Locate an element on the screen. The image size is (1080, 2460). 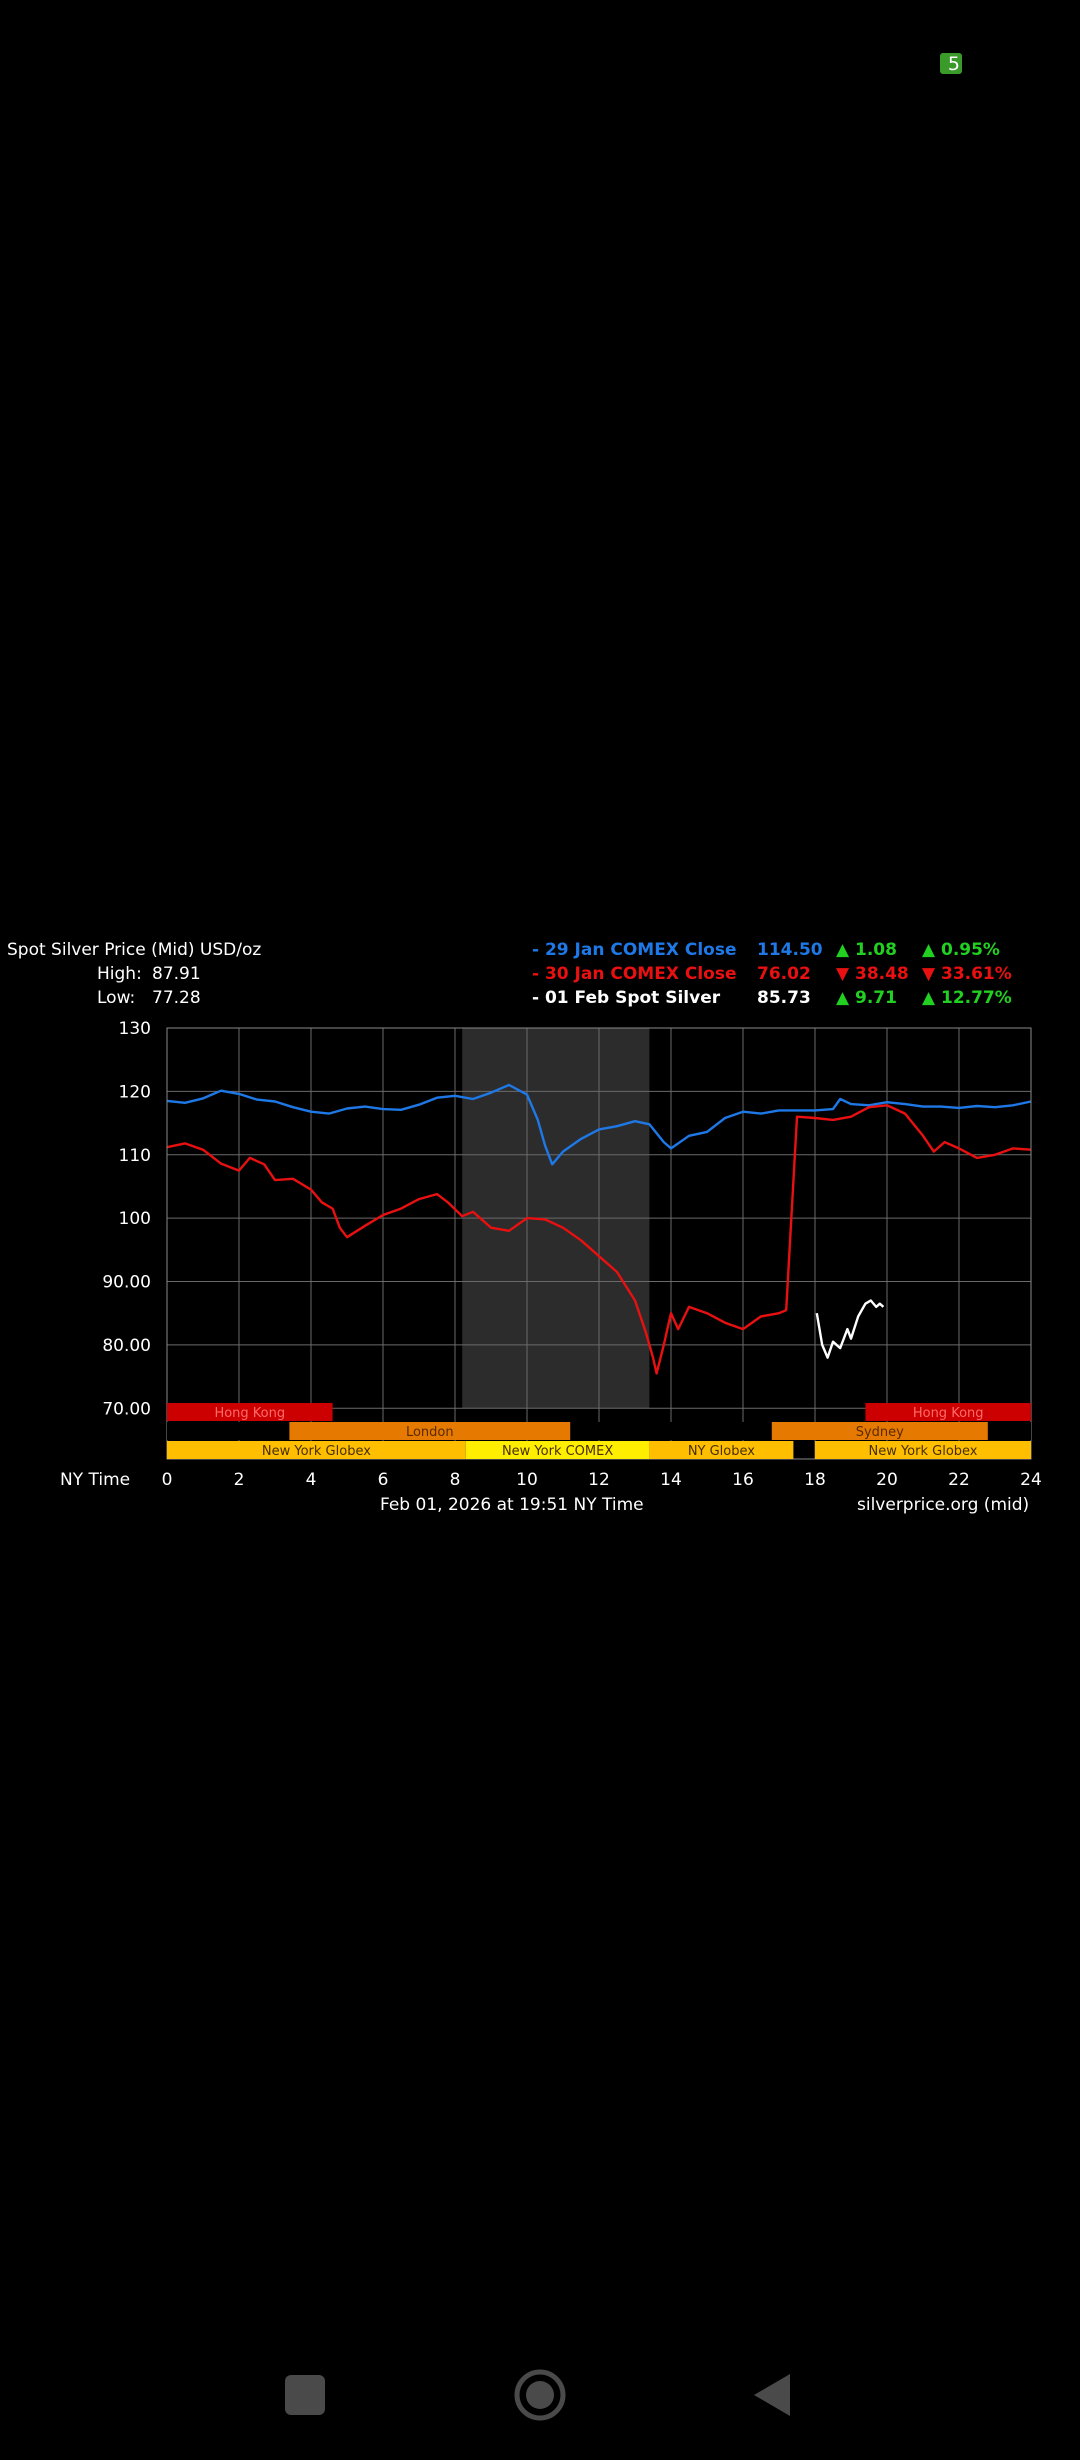
y-tick-5: 80.00 is located at coordinates (126, 1346).